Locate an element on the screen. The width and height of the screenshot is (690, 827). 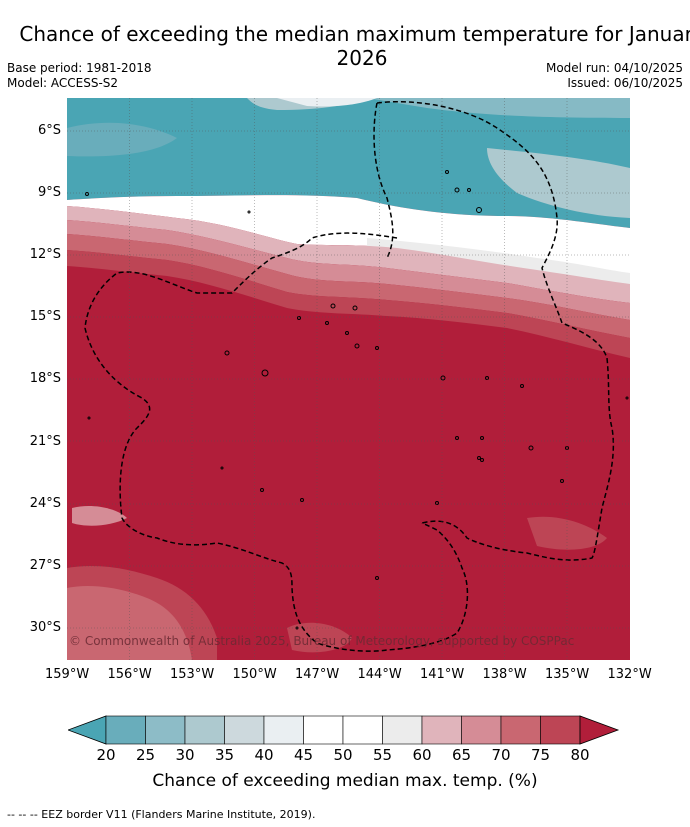
longitude-label: 141°W is located at coordinates (442, 674).